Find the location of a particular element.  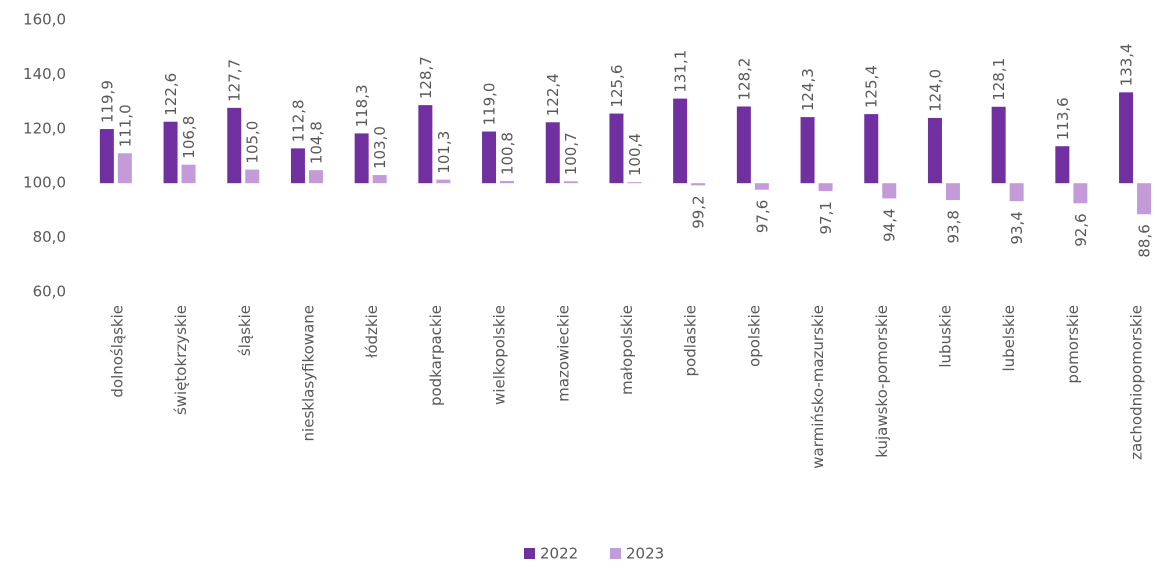

x-tick-label: warmińsko-mazurskie is located at coordinates (818, 387).